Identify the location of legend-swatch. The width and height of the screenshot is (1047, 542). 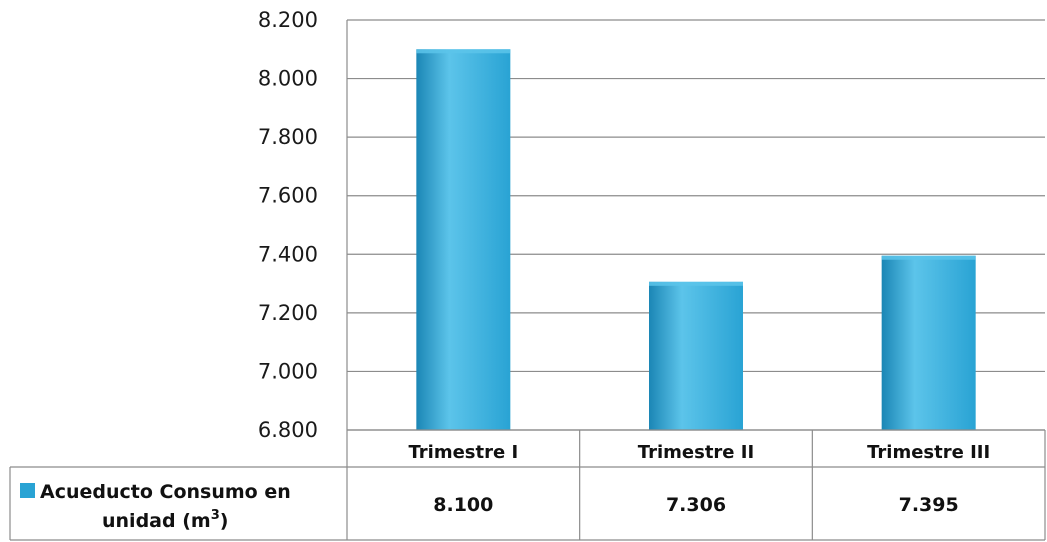
(27, 490).